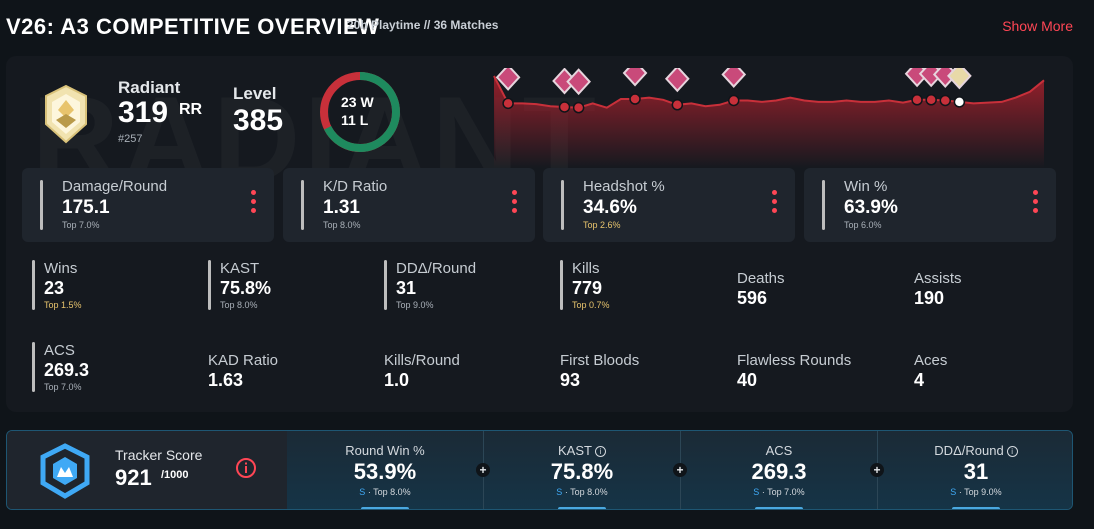 This screenshot has height=529, width=1094. Describe the element at coordinates (422, 360) in the screenshot. I see `stat-item-label: Kills/Round` at that location.